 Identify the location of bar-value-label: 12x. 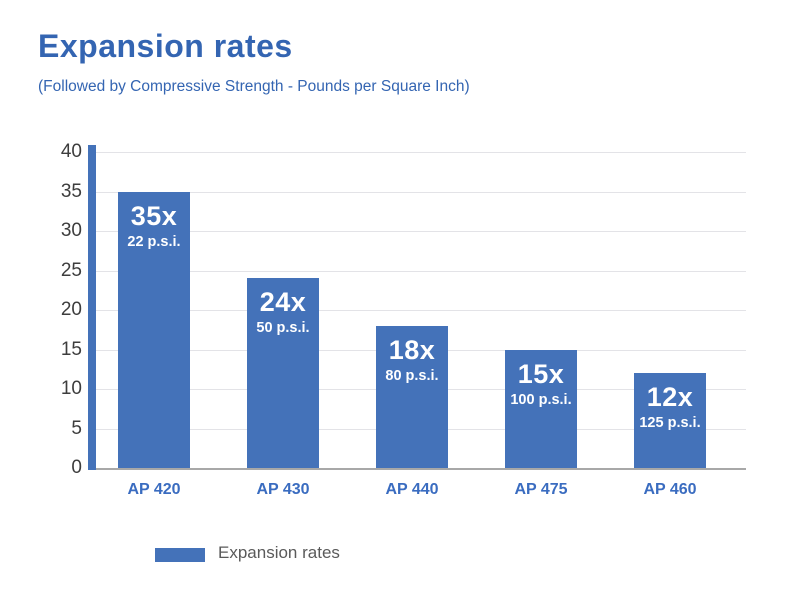
(670, 397).